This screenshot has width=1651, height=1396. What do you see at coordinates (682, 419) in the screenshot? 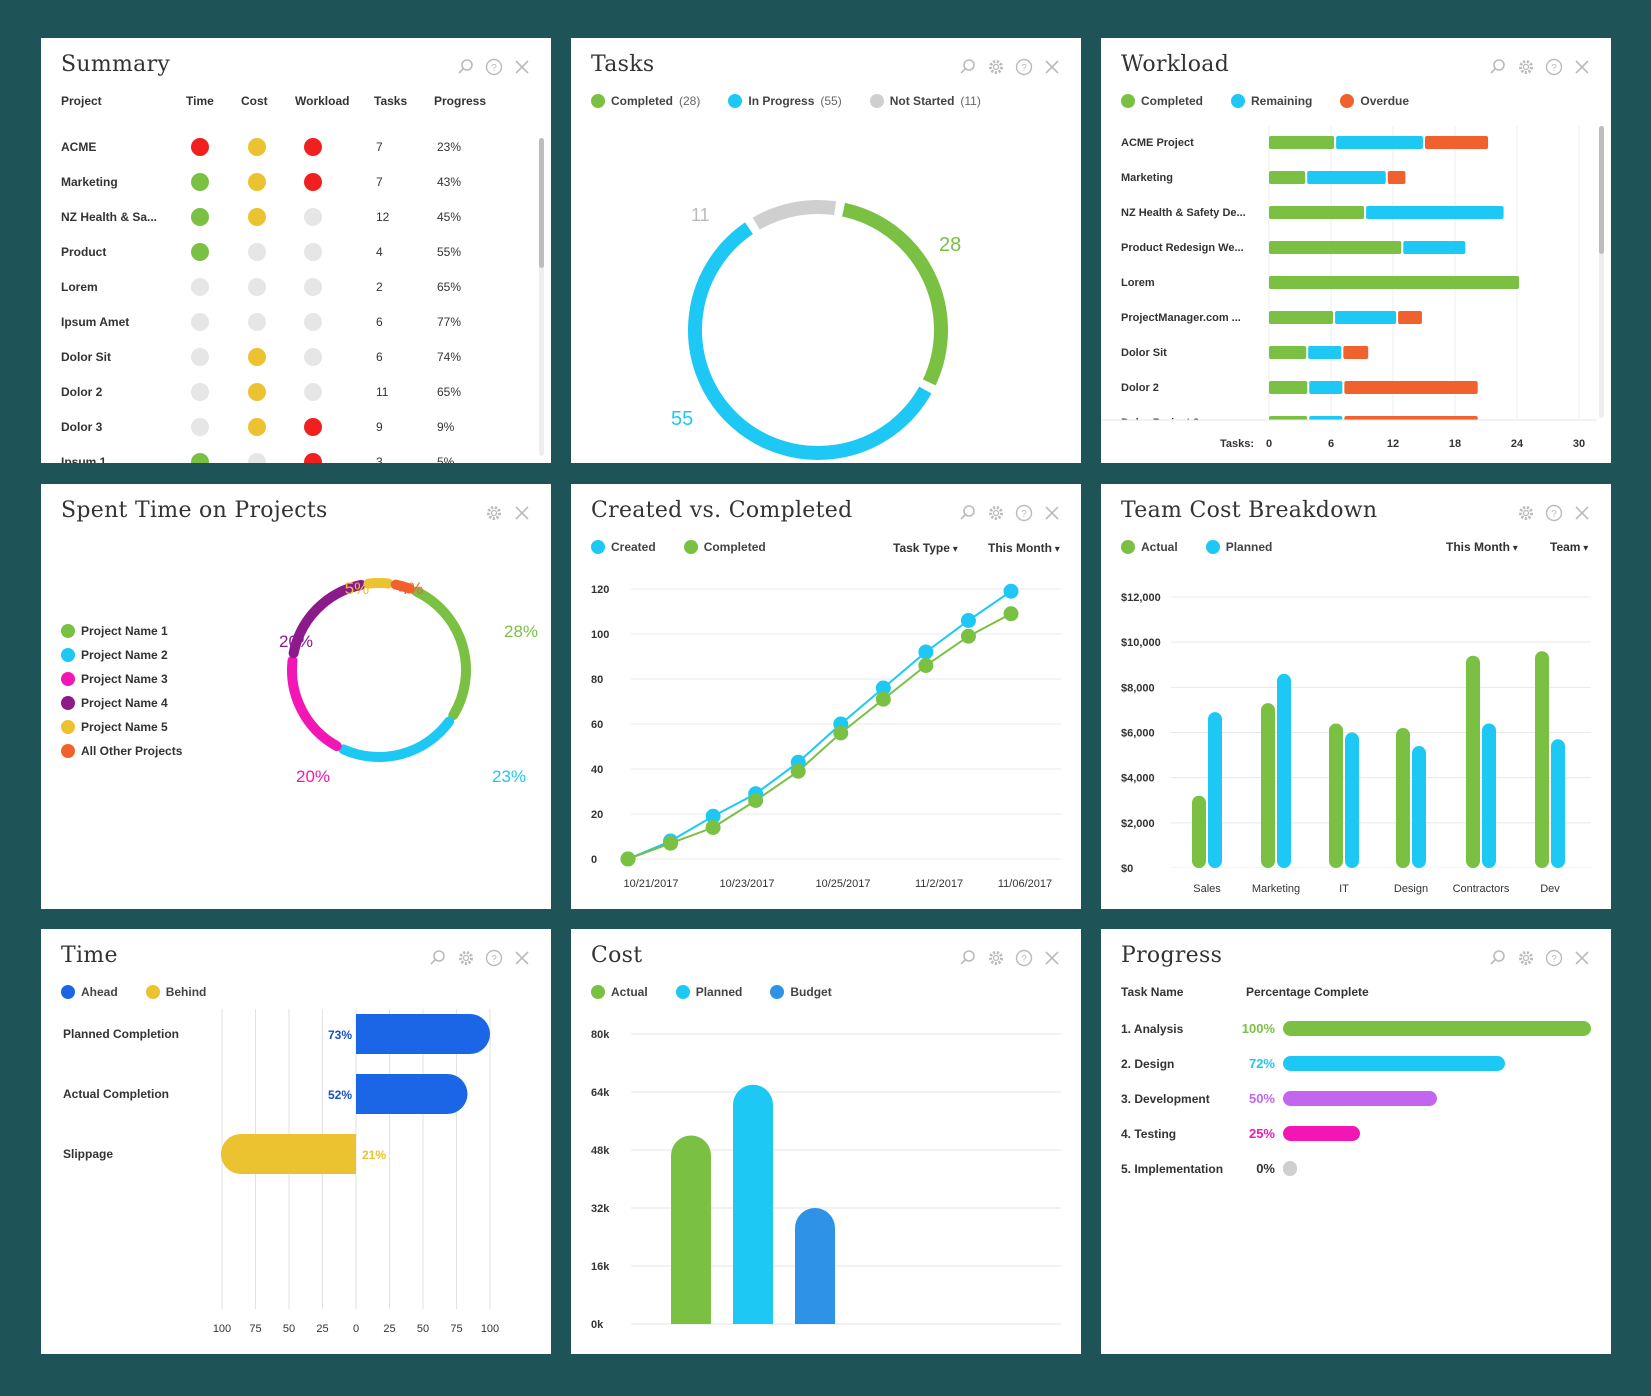
I see `segment-label: 55` at bounding box center [682, 419].